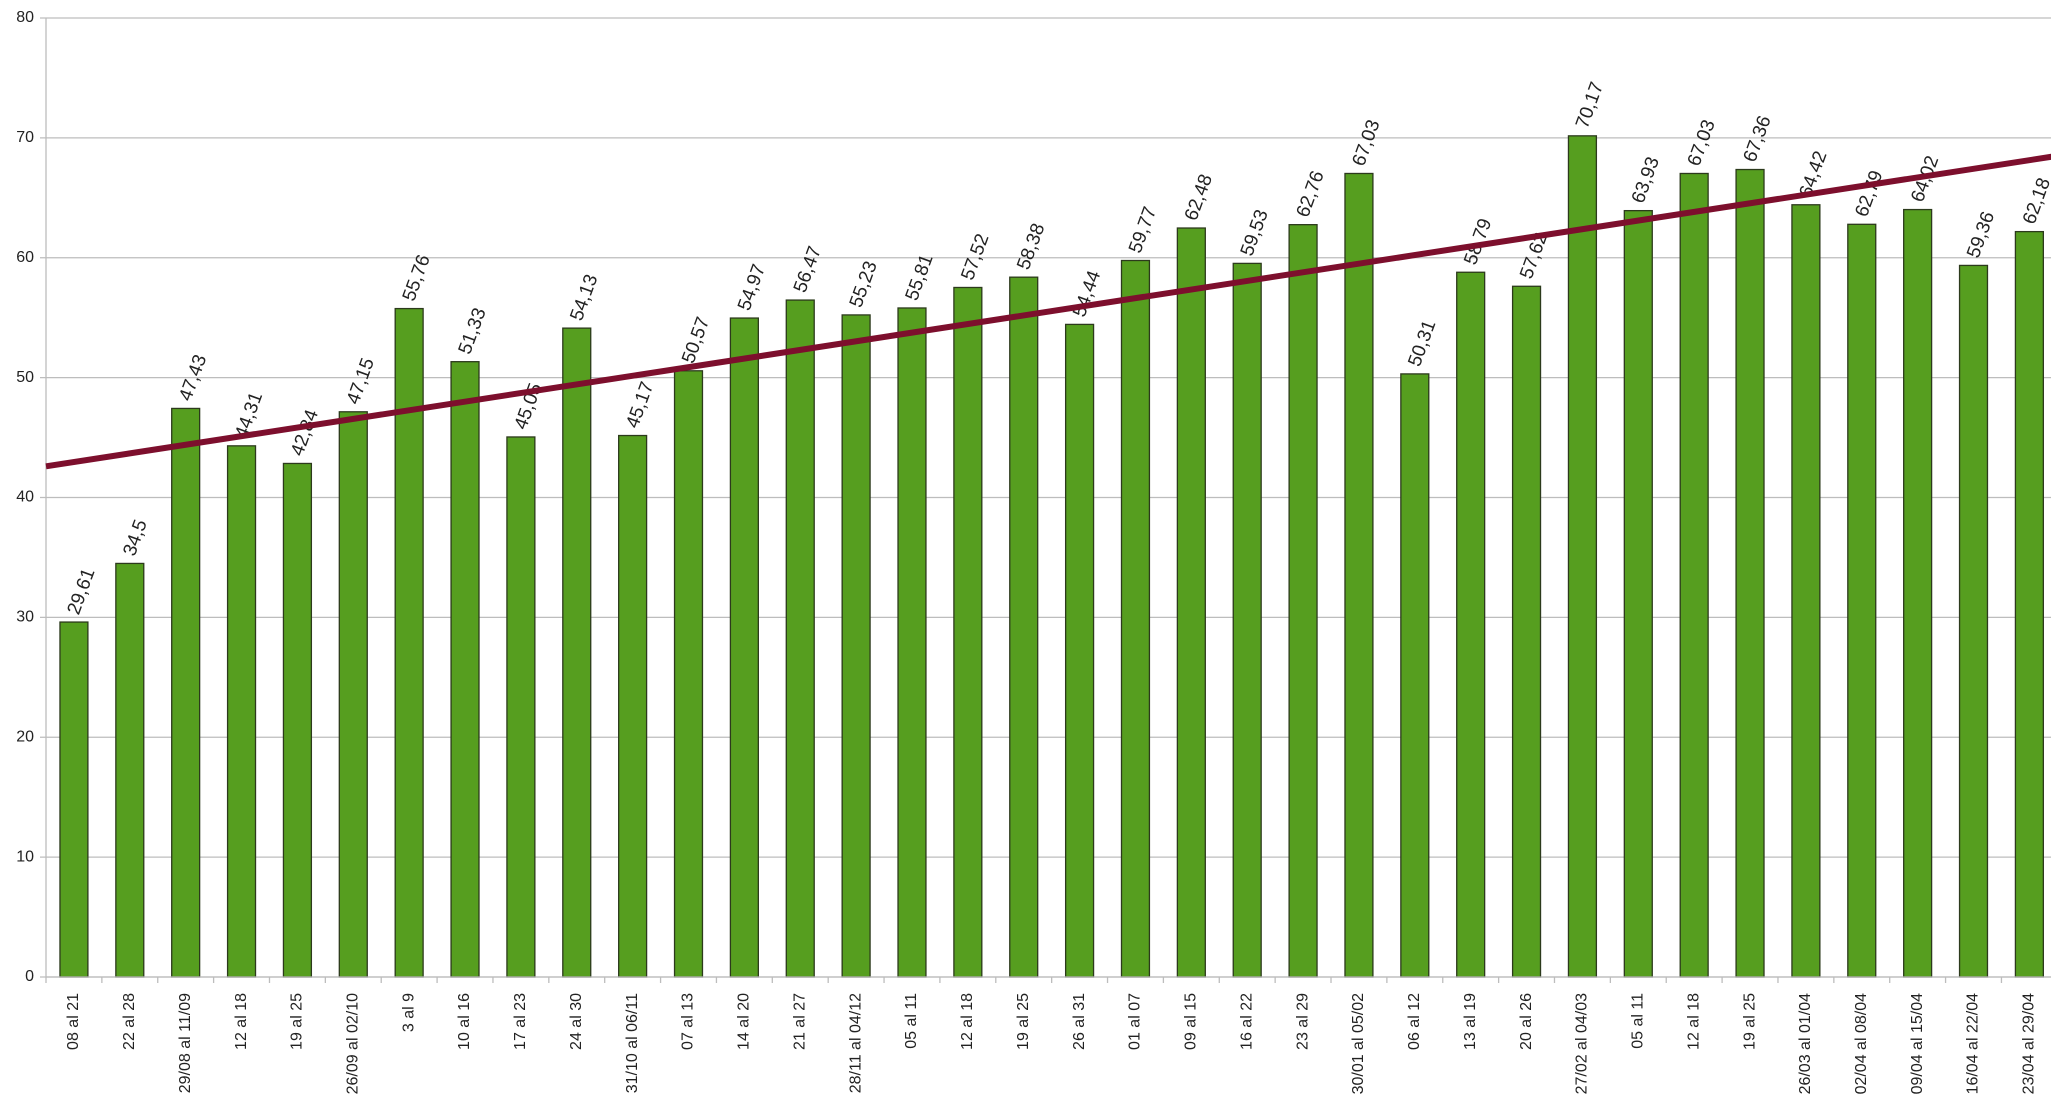 The image size is (2051, 1101). I want to click on value-label: 67,36, so click(1758, 139).